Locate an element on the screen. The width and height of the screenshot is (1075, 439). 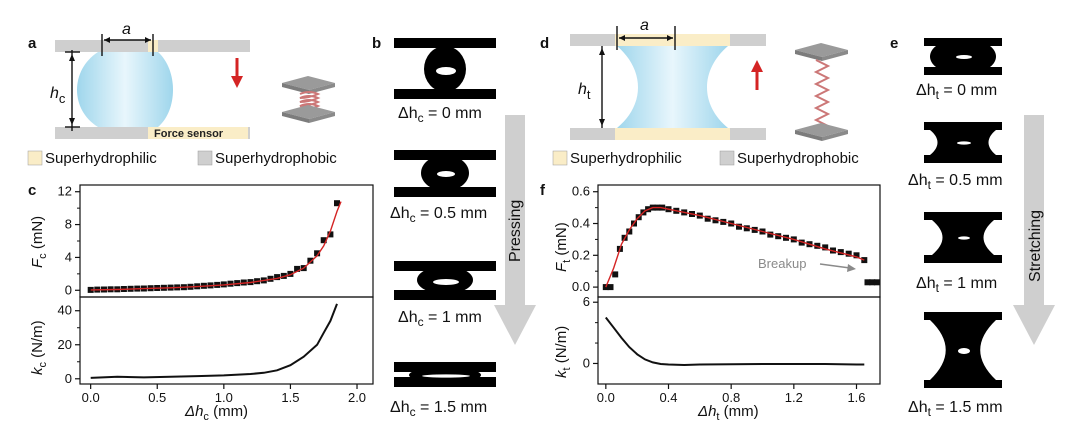
stretch-state-1-label: Δht = 0.5 mm is located at coordinates (955, 182).